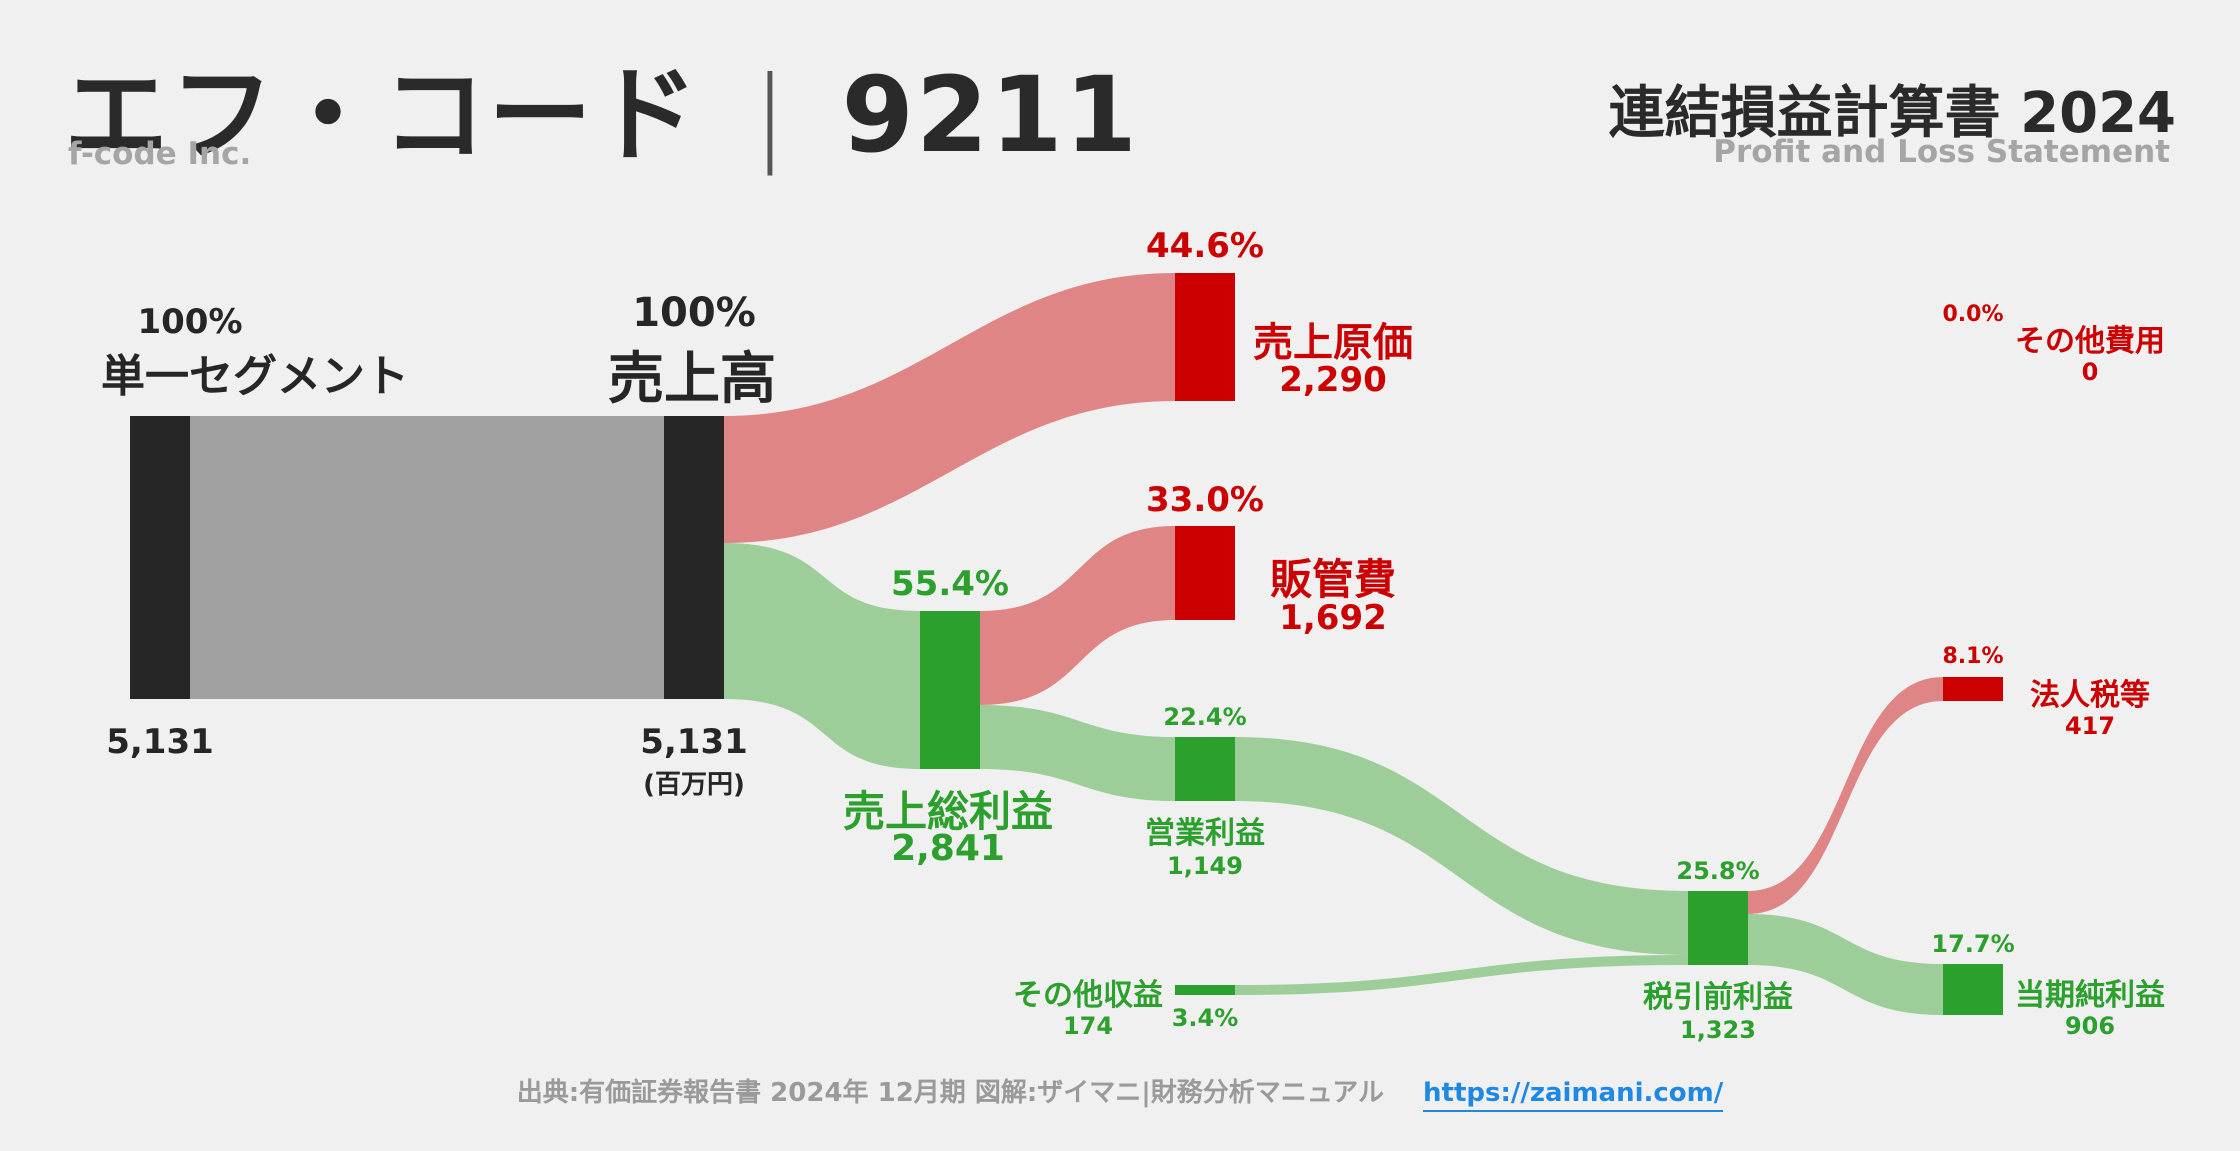 Image resolution: width=2240 pixels, height=1151 pixels. What do you see at coordinates (160, 557) in the screenshot?
I see `node-segment` at bounding box center [160, 557].